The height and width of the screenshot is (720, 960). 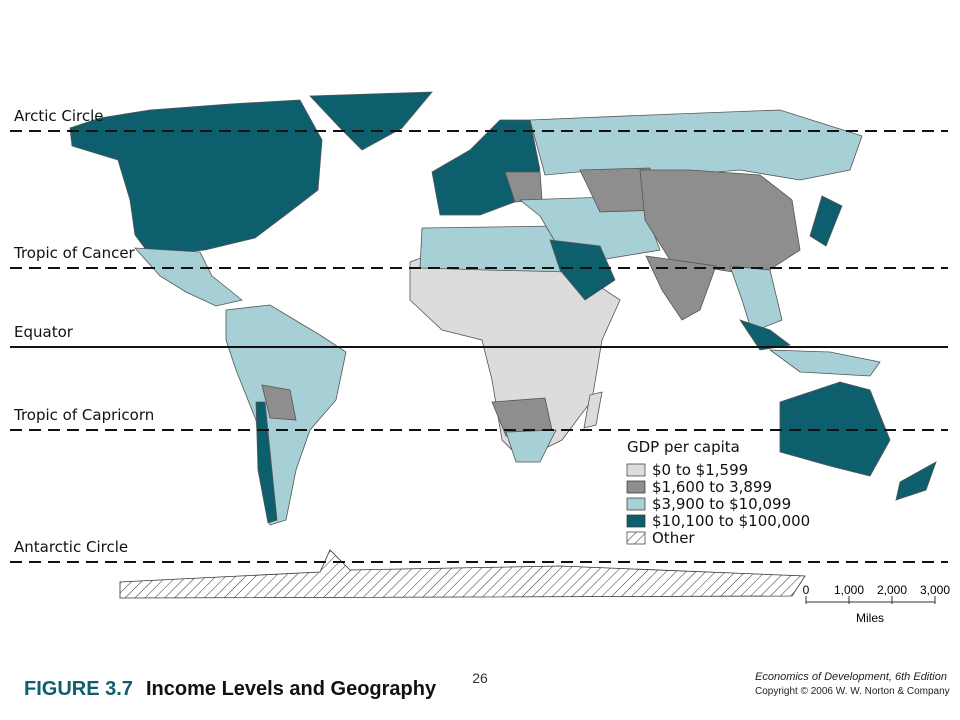 I want to click on scale-bar: Miles 0 1,000 2,000 3,000, so click(x=877, y=604).